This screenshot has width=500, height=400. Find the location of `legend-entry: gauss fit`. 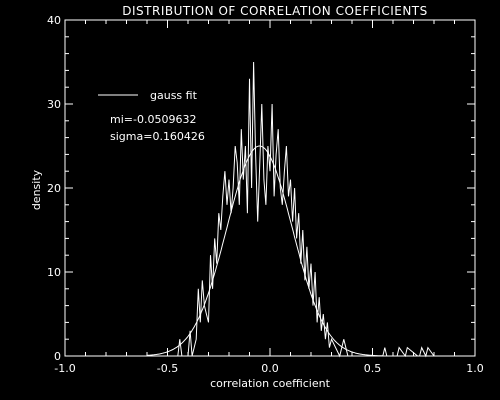

legend-entry: gauss fit is located at coordinates (174, 95).